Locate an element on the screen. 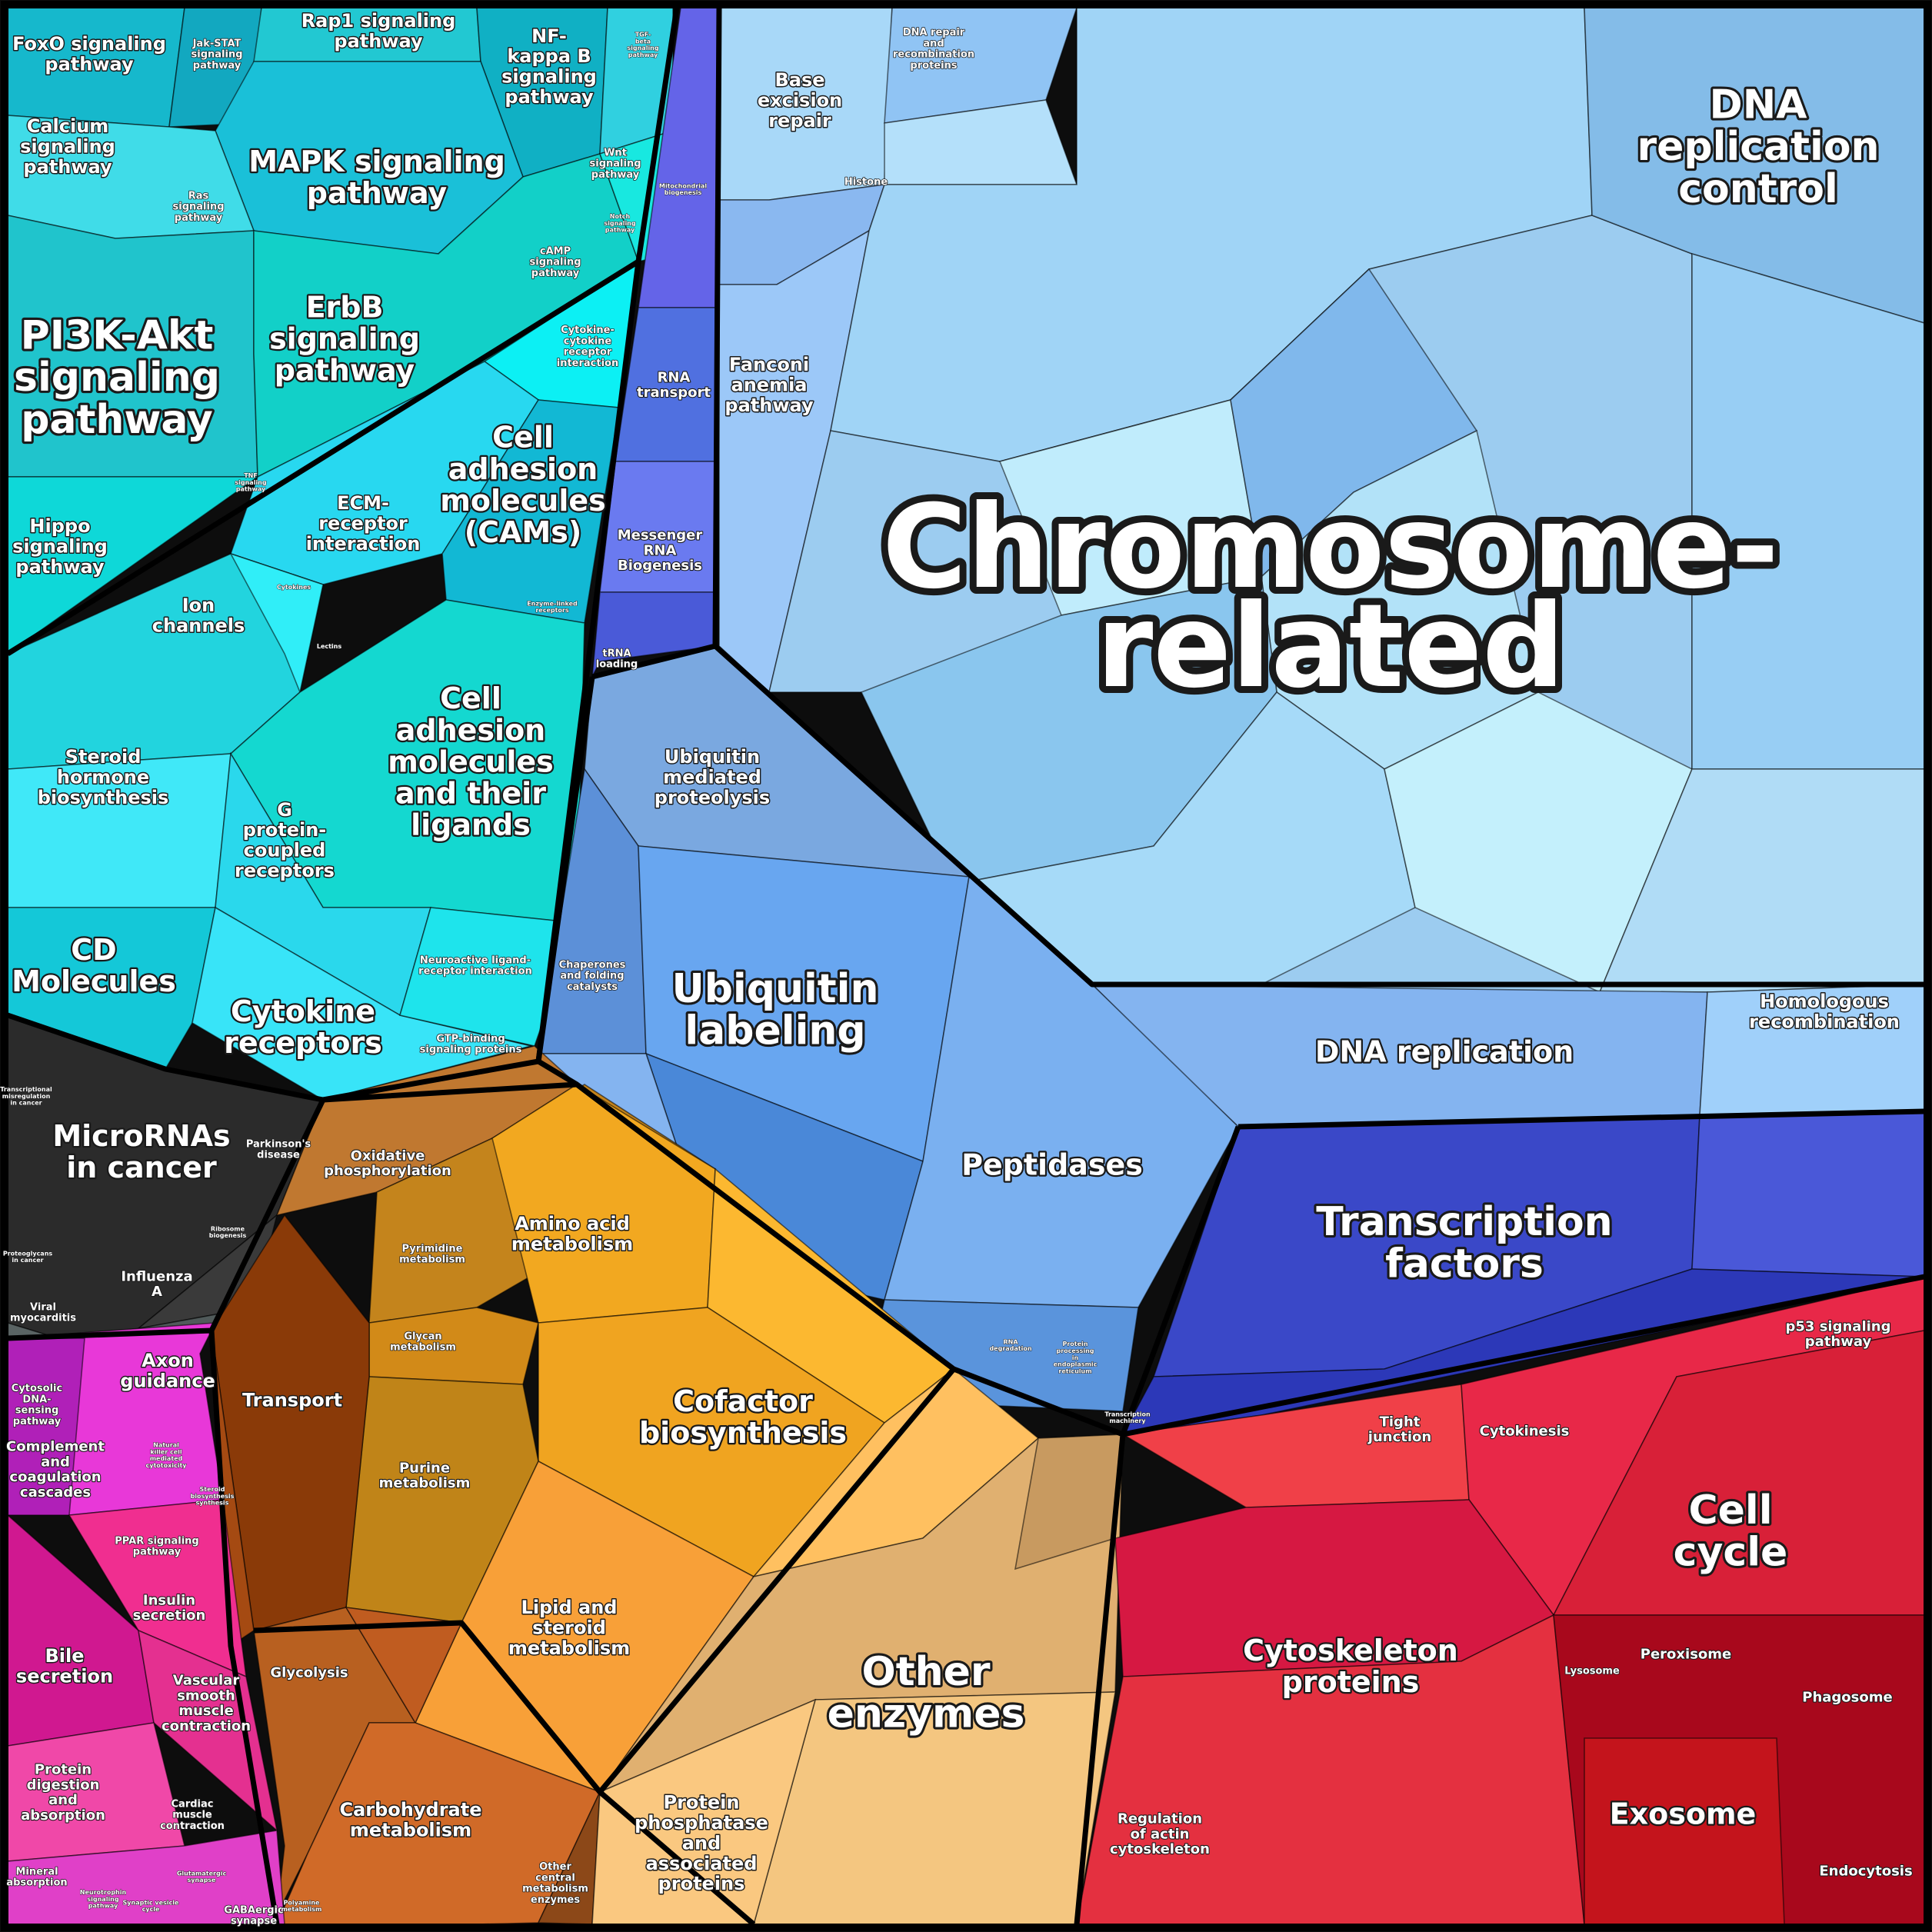  label-line: Cardiac is located at coordinates (193, 1804).